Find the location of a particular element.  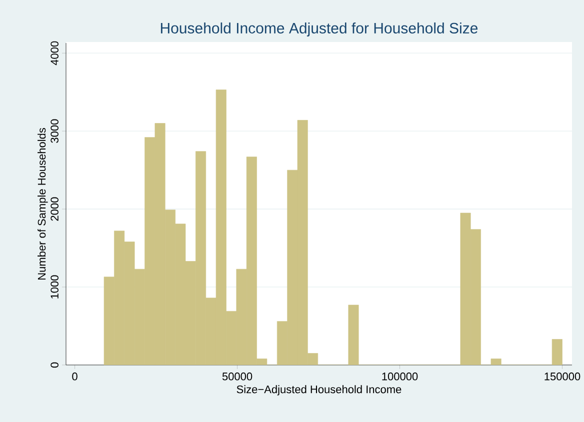

chart-title: Household Income Adjusted for Household Size is located at coordinates (319, 29).